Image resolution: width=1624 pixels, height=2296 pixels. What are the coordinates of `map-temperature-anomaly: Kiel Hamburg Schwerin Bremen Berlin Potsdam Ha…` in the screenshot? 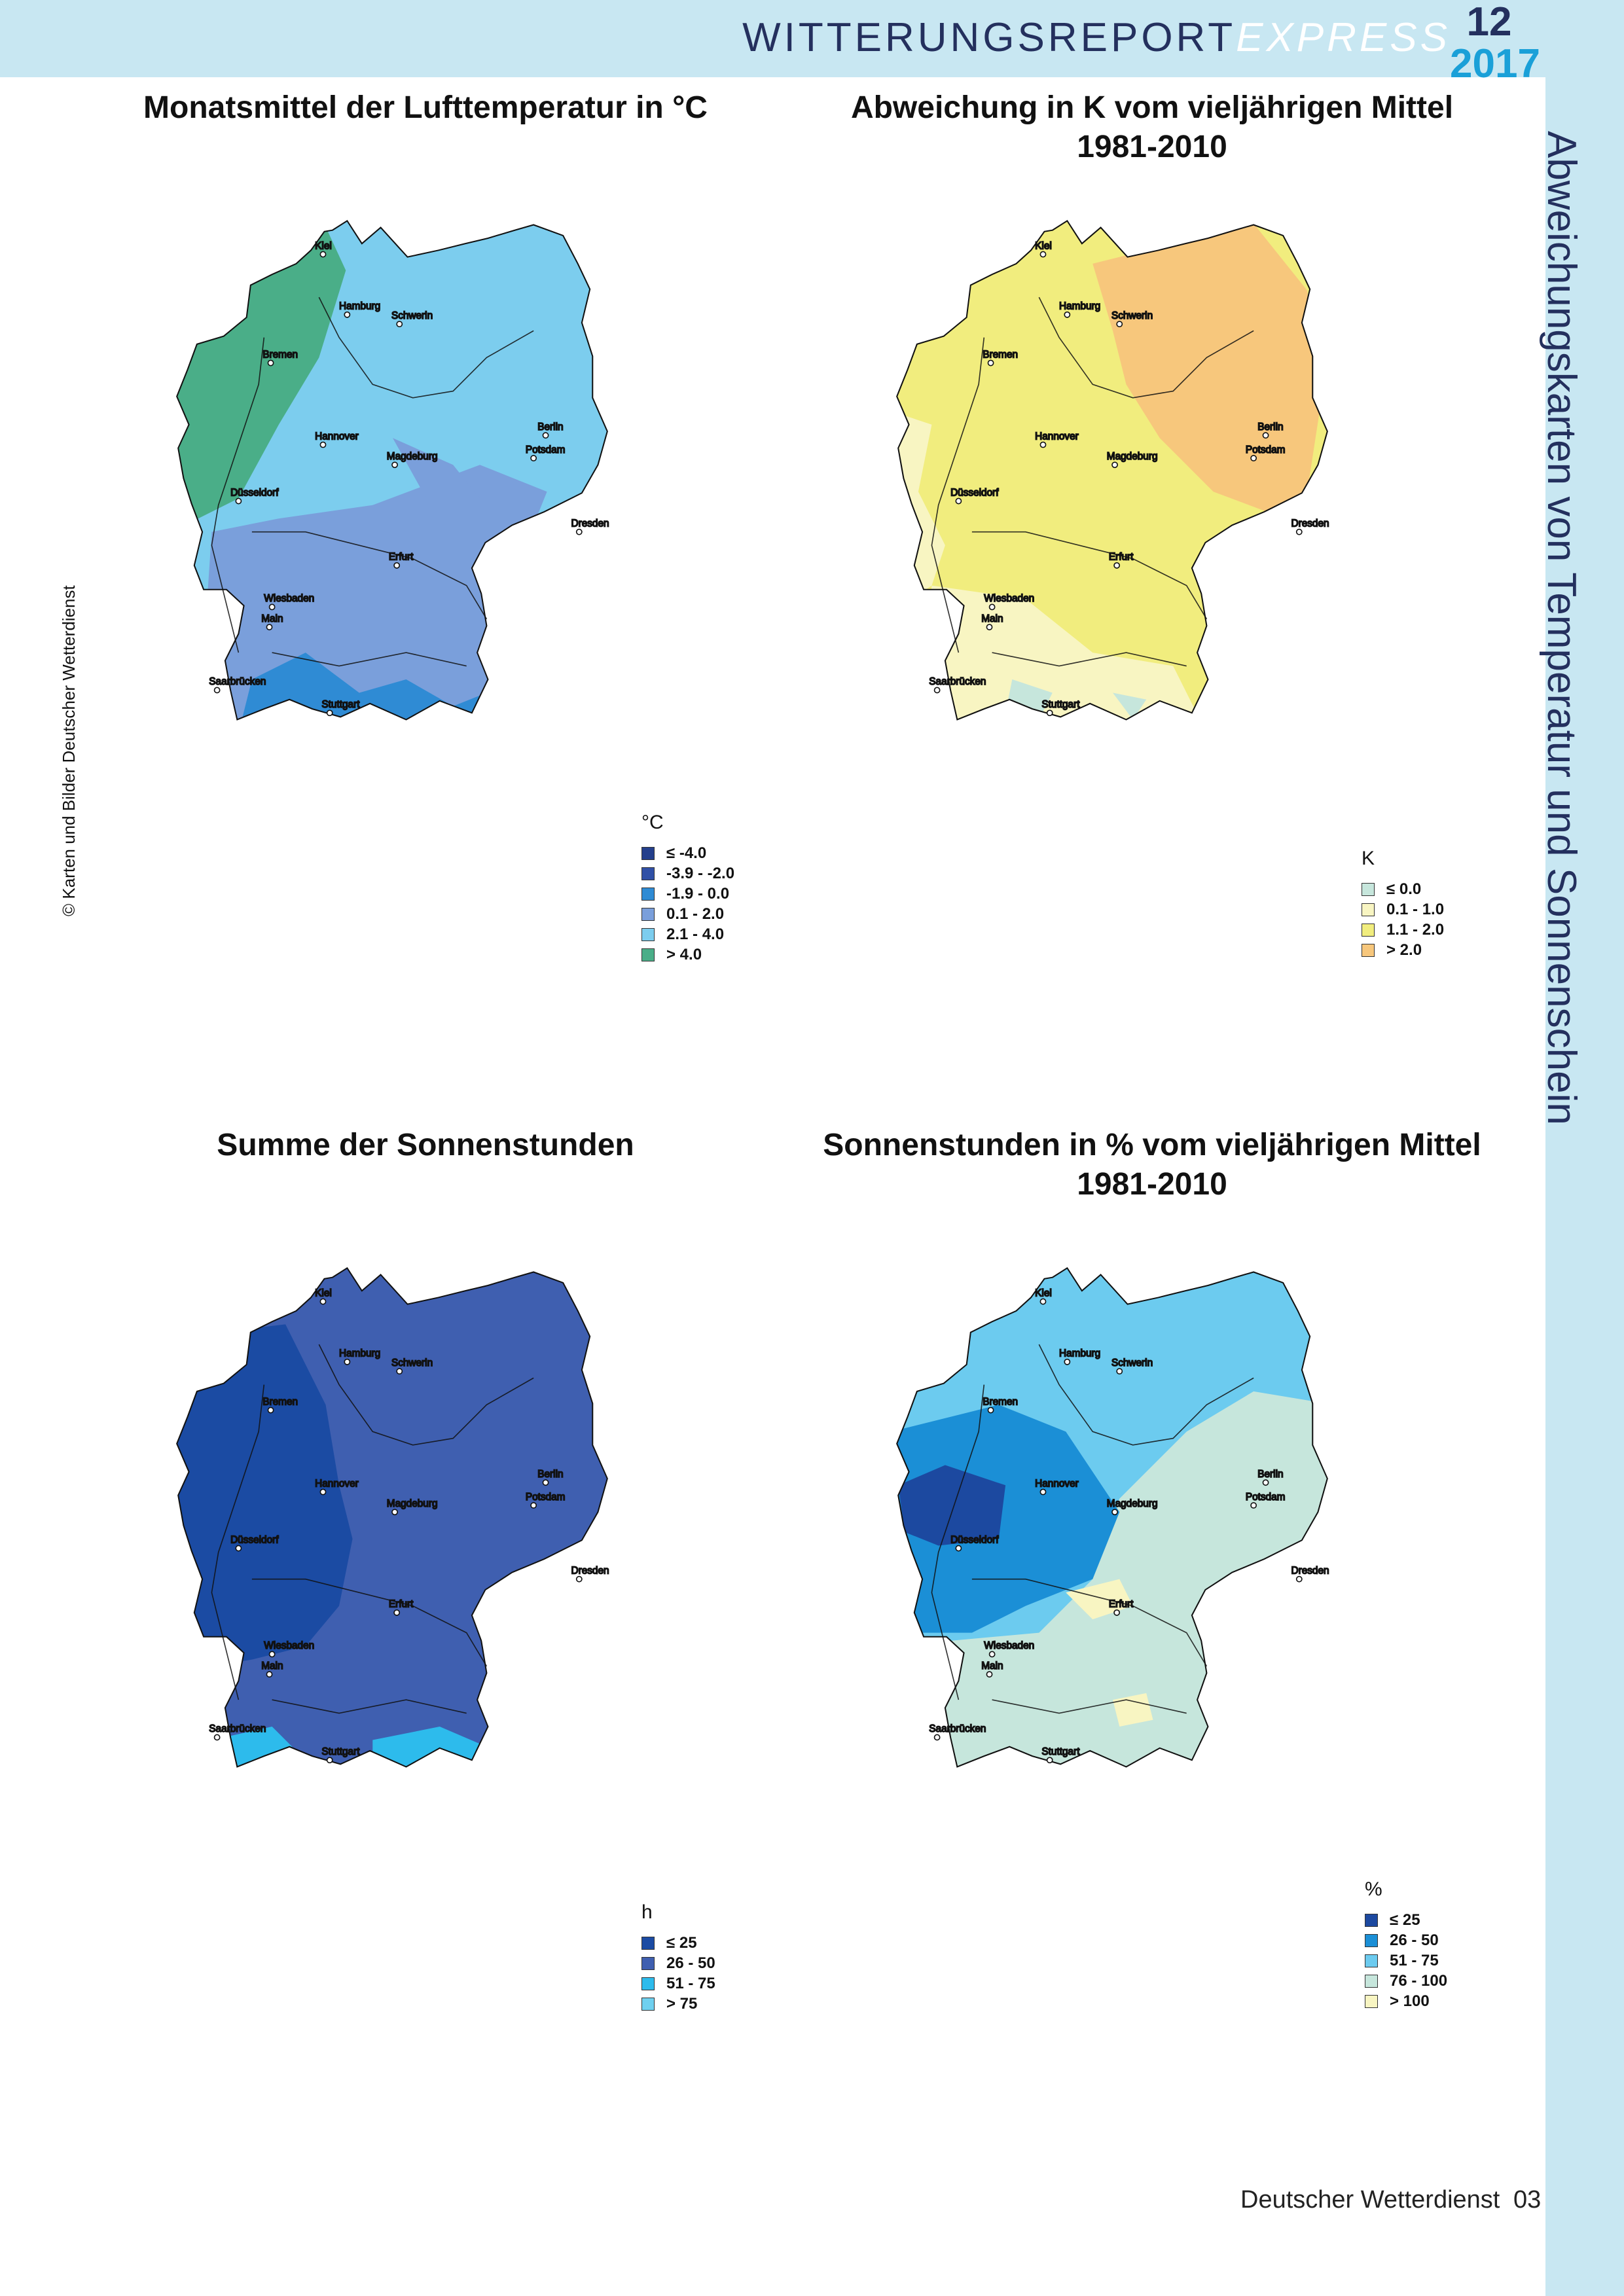 It's located at (1112, 470).